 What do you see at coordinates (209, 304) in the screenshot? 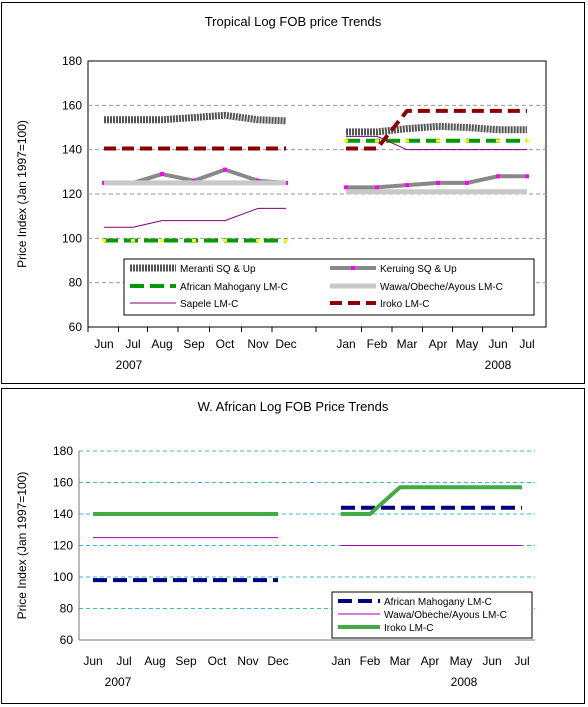
I see `legend-label: Sapele LM-C` at bounding box center [209, 304].